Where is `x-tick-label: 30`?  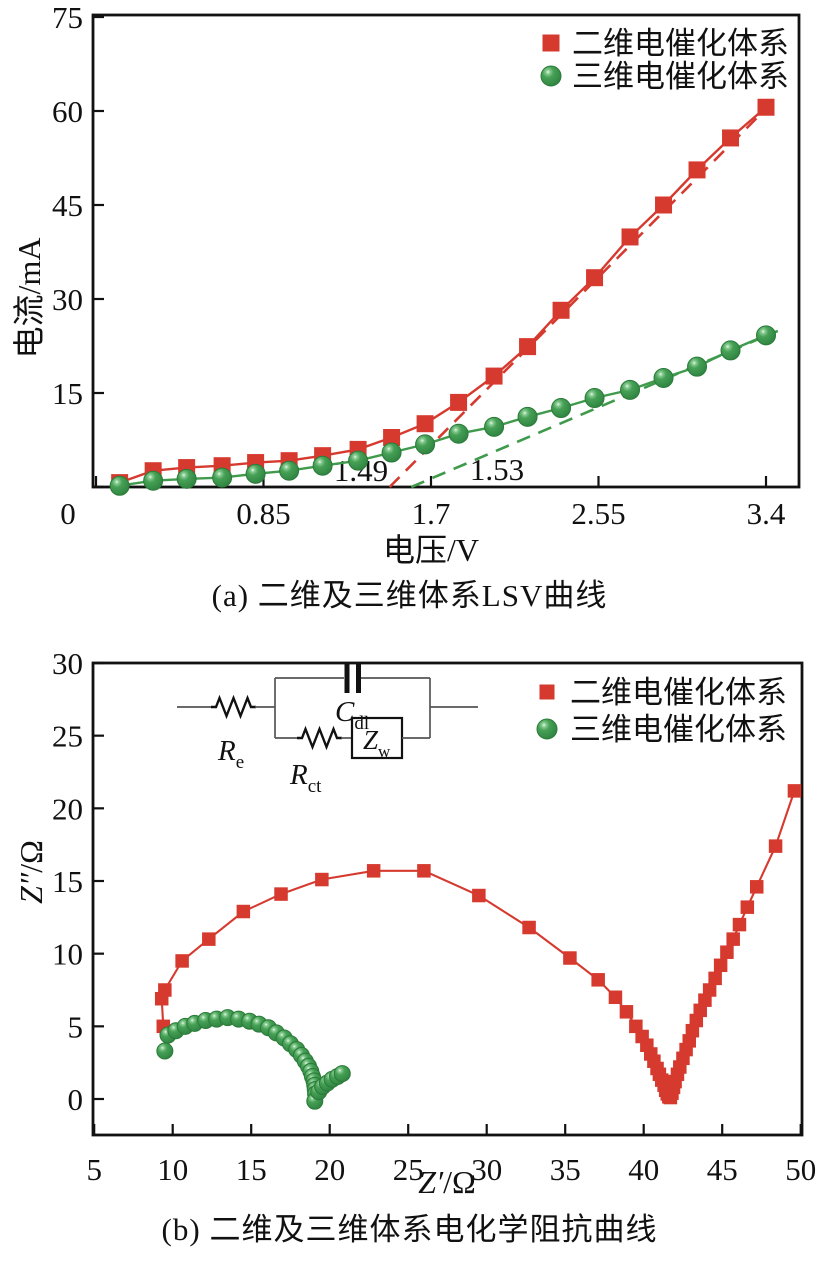
x-tick-label: 30 is located at coordinates (486, 1169).